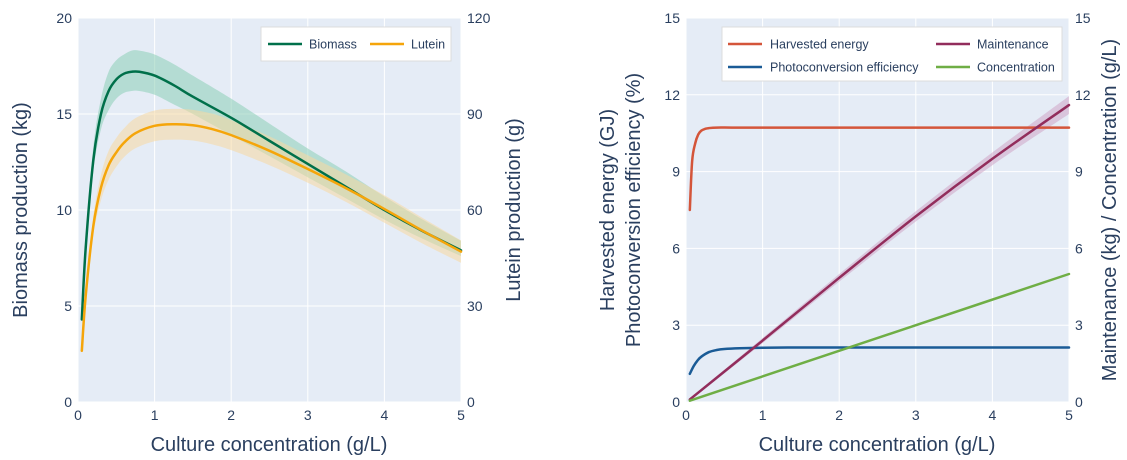  I want to click on y-axis-title-line2: Photoconversion efficiency (%), so click(634, 210).